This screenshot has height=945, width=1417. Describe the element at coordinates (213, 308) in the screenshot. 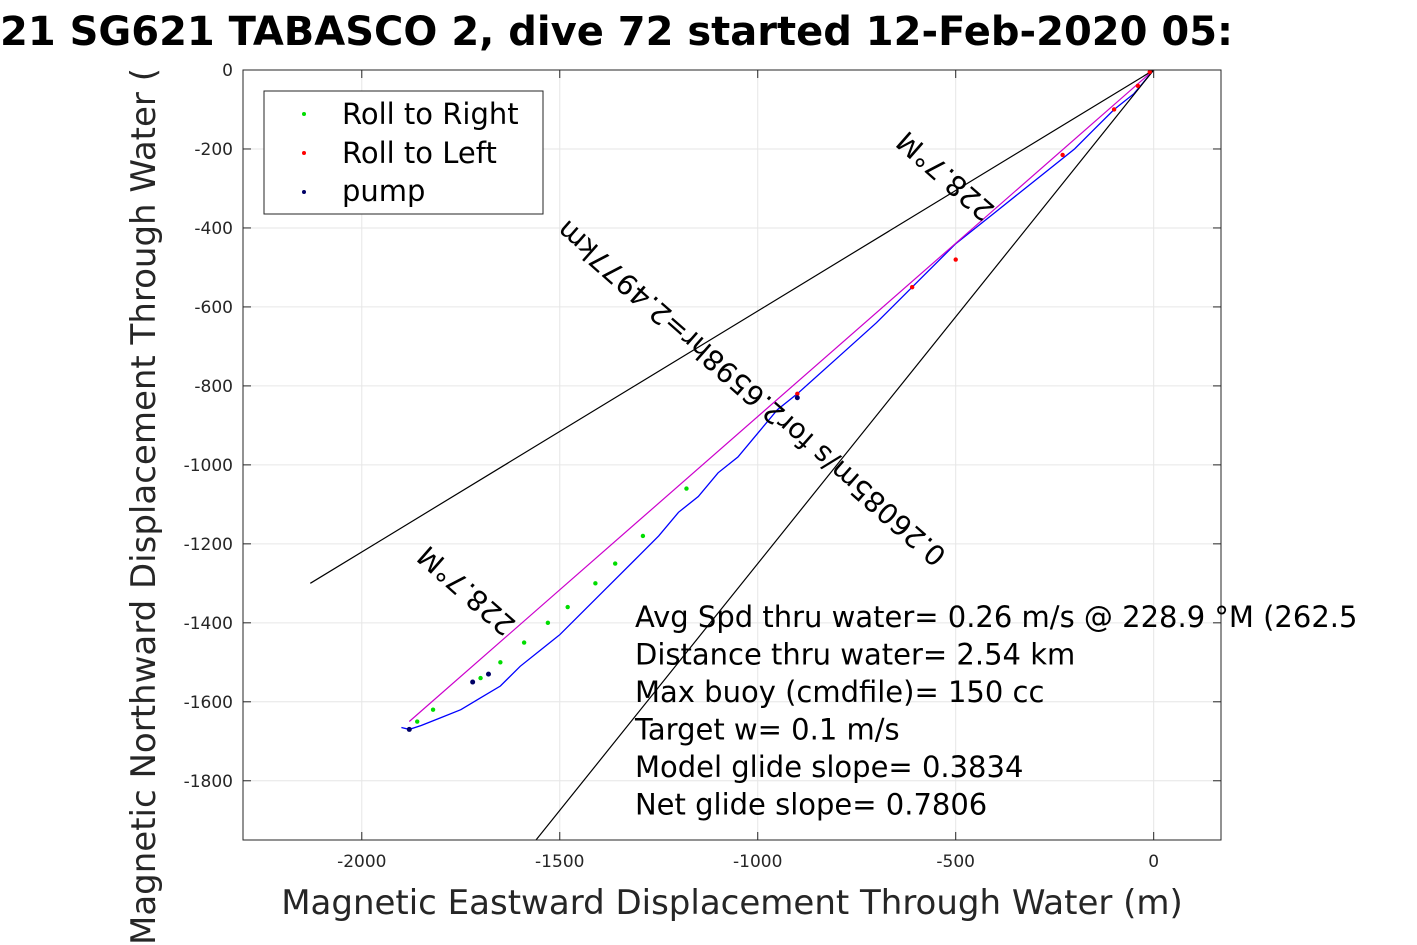

I see `y-tick-label: -600` at that location.